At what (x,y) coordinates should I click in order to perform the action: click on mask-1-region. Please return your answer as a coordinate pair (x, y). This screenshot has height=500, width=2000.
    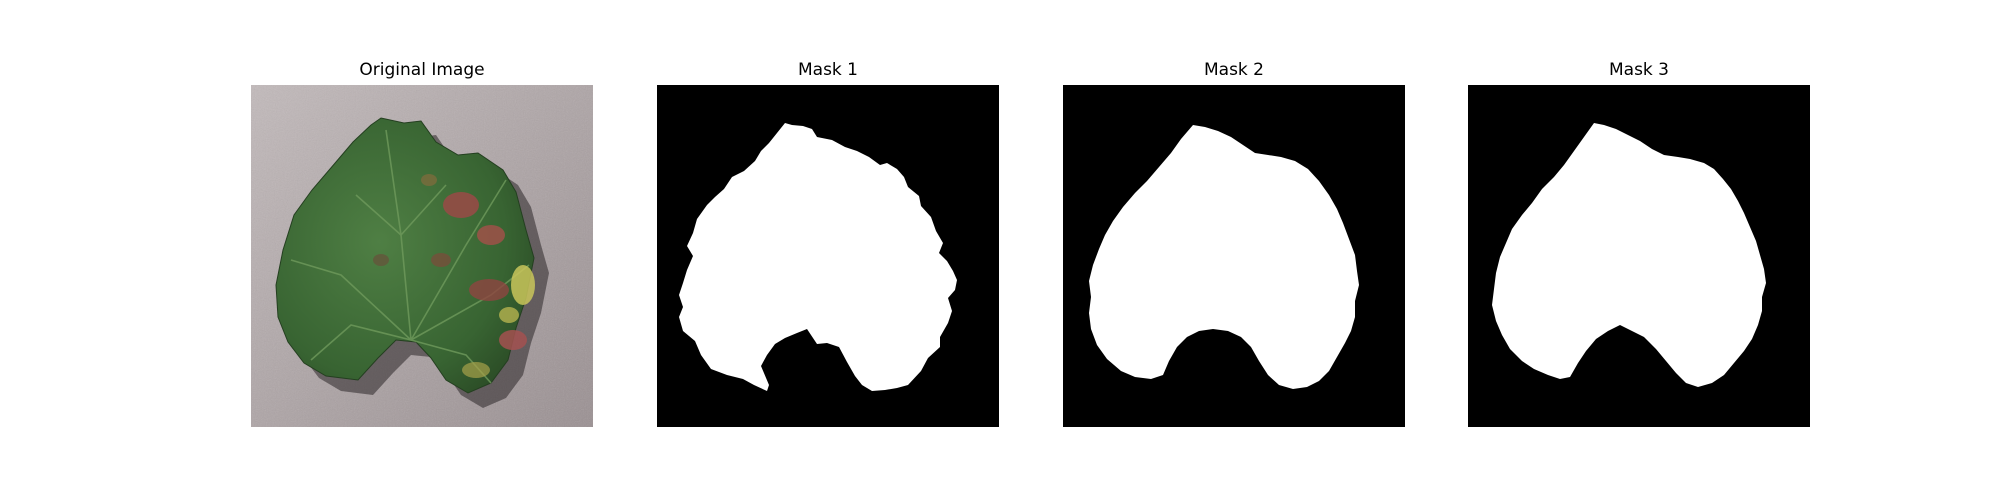
    Looking at the image, I should click on (818, 257).